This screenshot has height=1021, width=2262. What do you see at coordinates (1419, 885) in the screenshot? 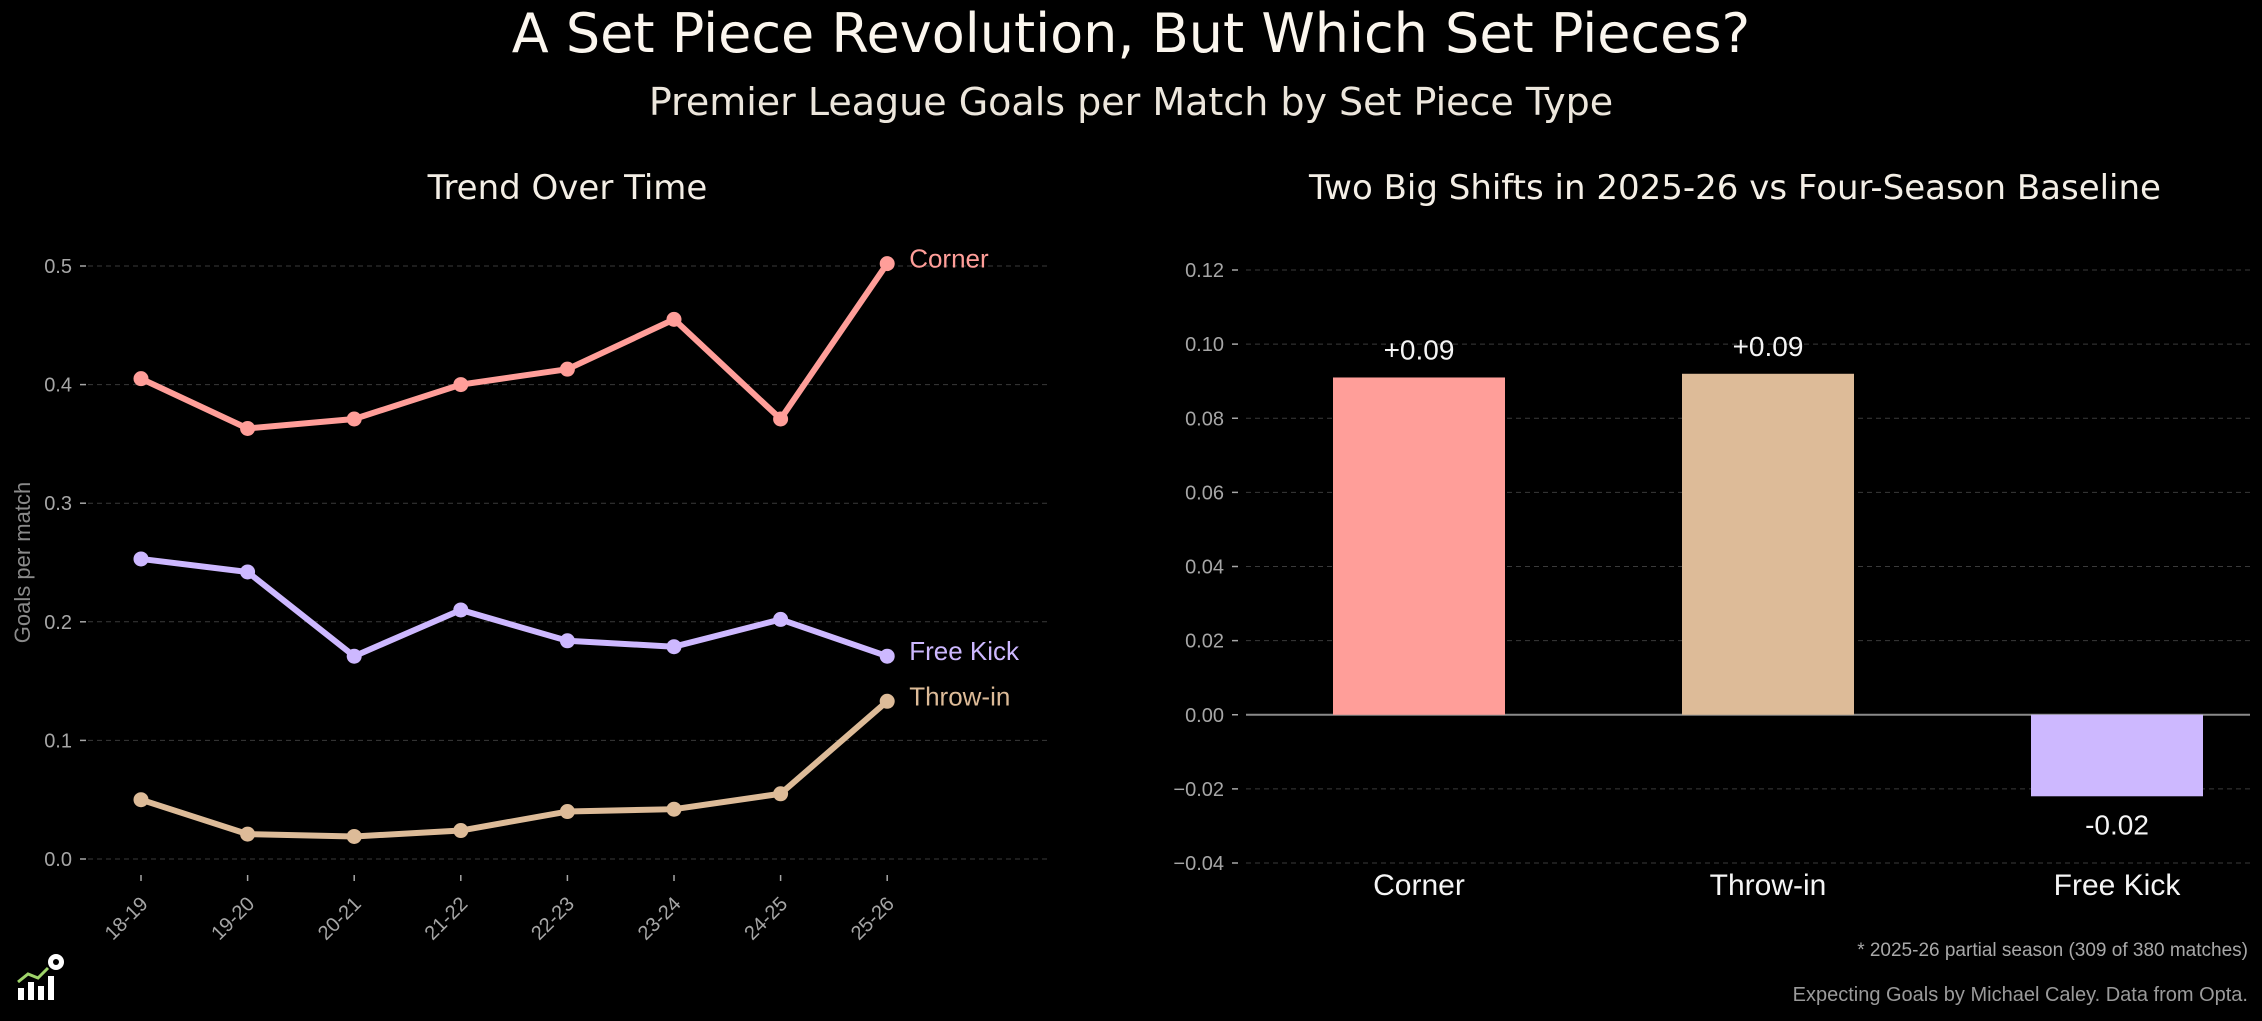
I see `bar-category-label: Corner` at bounding box center [1419, 885].